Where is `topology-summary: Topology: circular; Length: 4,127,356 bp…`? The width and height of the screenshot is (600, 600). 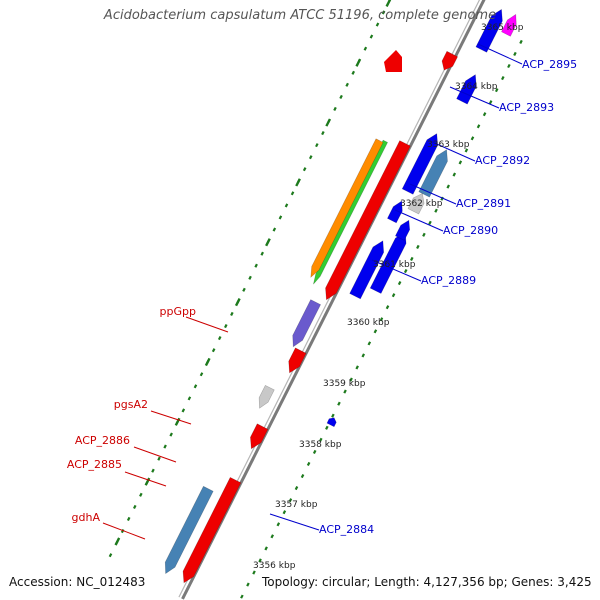 topology-summary: Topology: circular; Length: 4,127,356 bp… is located at coordinates (427, 582).